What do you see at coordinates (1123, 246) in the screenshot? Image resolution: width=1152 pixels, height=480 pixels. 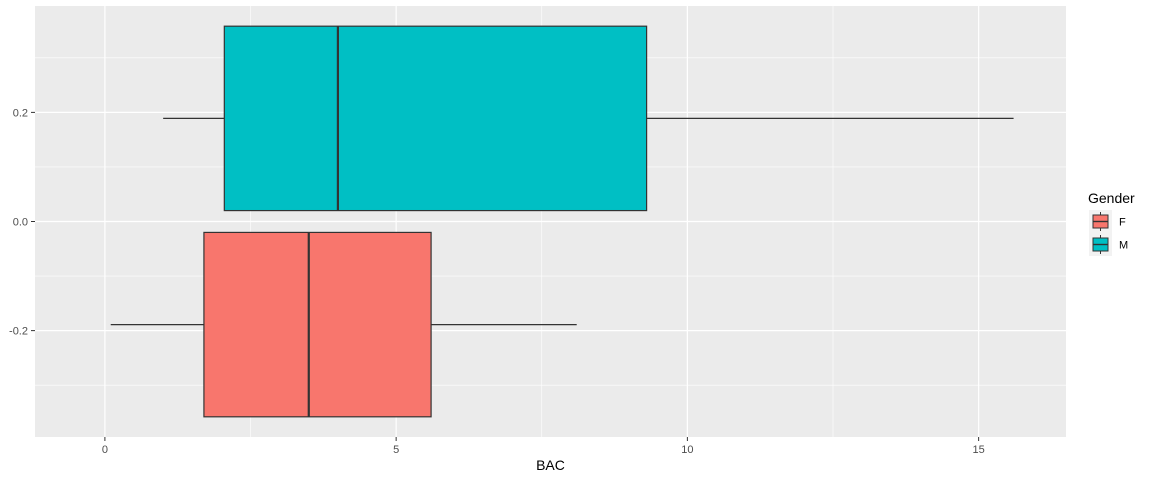 I see `legend-label: M` at bounding box center [1123, 246].